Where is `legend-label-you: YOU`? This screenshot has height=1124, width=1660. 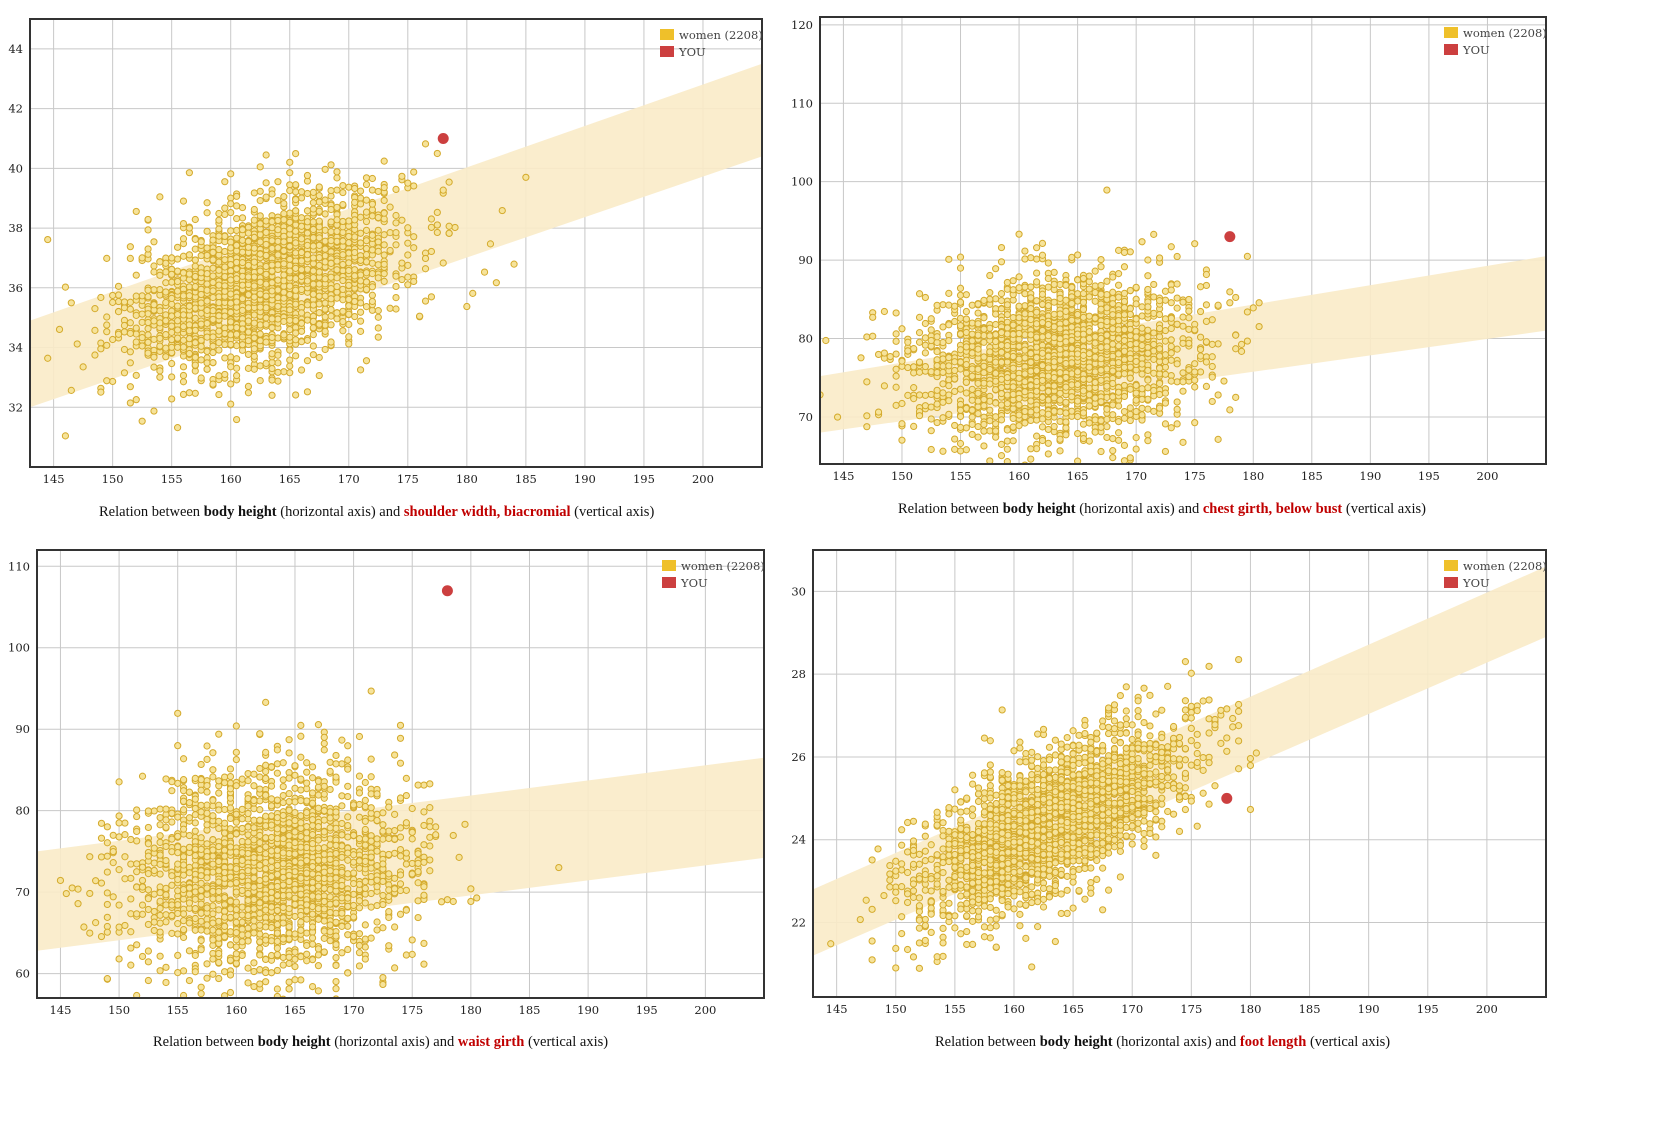 legend-label-you: YOU is located at coordinates (1476, 50).